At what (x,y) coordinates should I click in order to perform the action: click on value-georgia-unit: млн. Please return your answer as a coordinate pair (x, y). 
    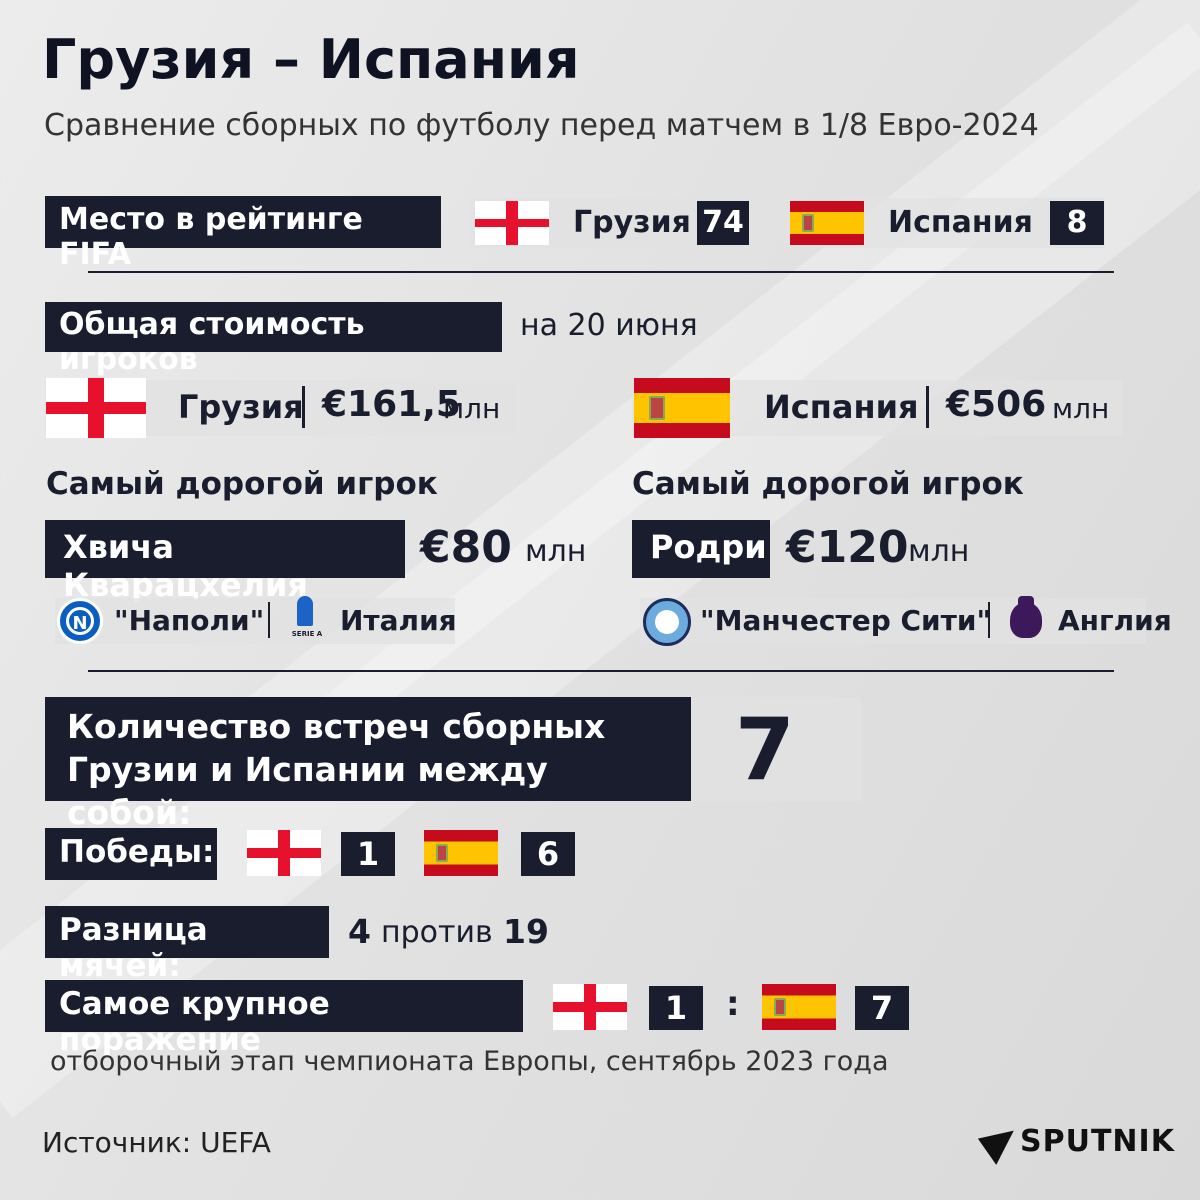
    Looking at the image, I should click on (472, 408).